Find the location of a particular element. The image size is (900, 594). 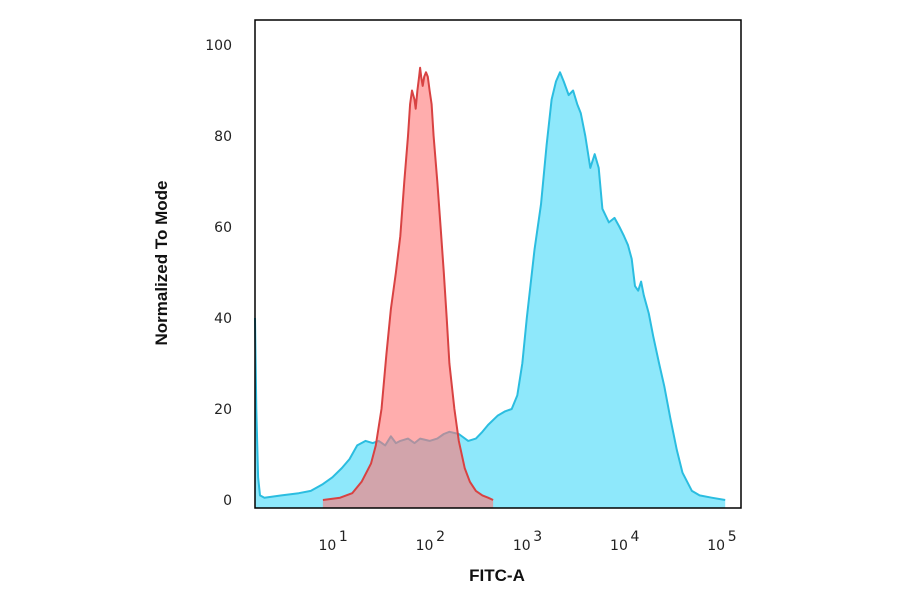

y-tick-label: 100 is located at coordinates (218, 46).